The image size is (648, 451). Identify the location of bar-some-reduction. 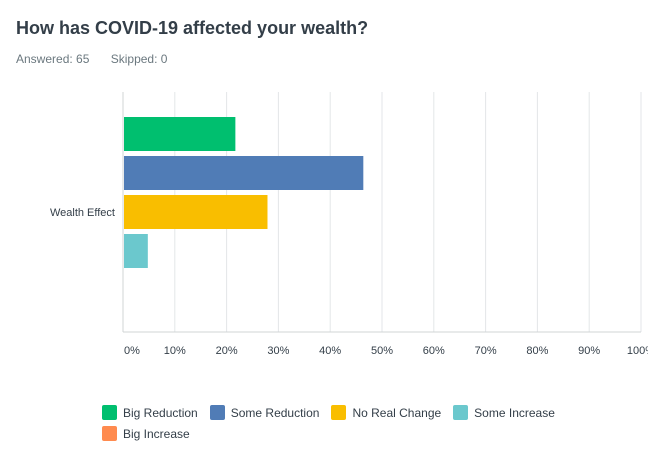
(244, 173).